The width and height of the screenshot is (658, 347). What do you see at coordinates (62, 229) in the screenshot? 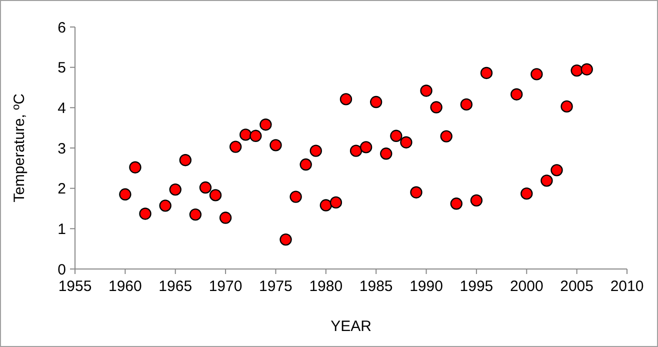
I see `y-tick-label: 1` at bounding box center [62, 229].